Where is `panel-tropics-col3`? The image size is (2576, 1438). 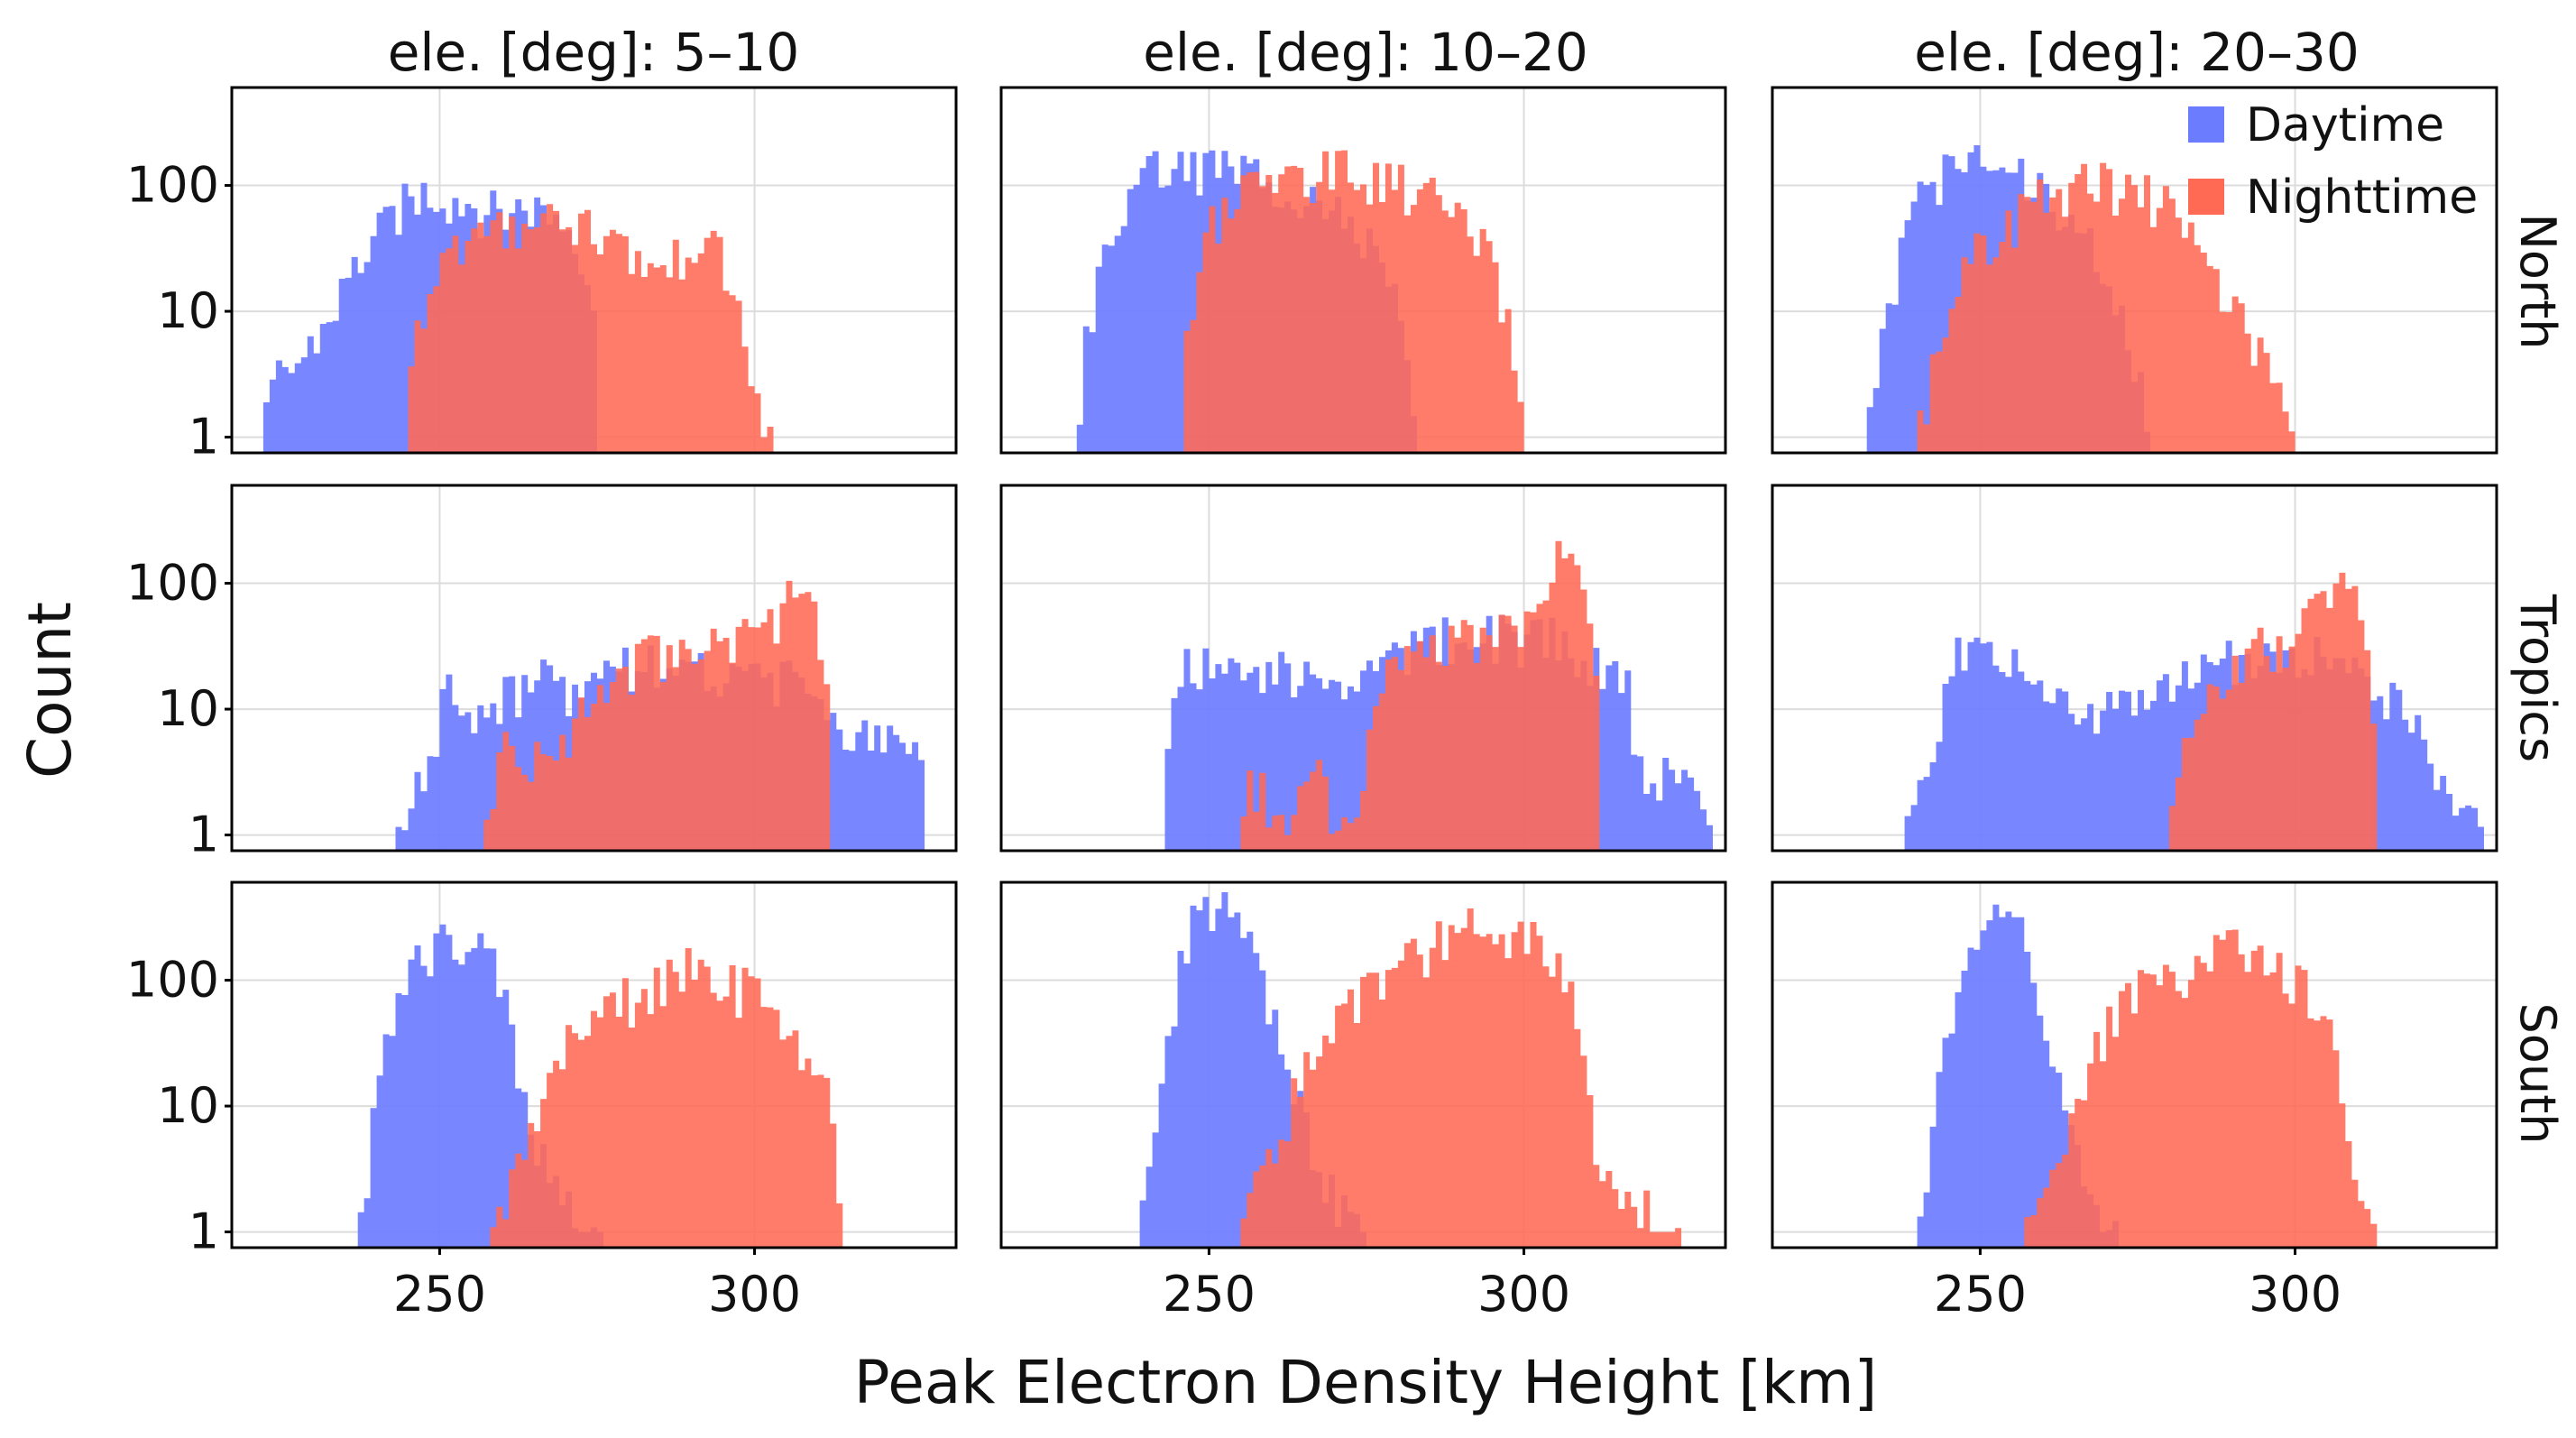
panel-tropics-col3 is located at coordinates (2134, 668).